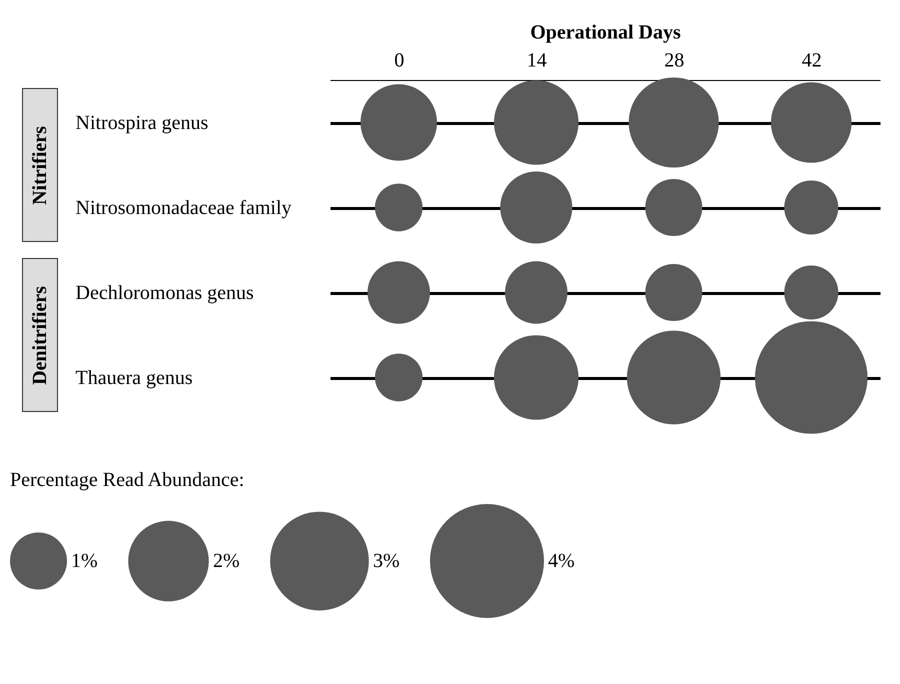  I want to click on y-tick-label: Dechloromonas genus, so click(165, 293).